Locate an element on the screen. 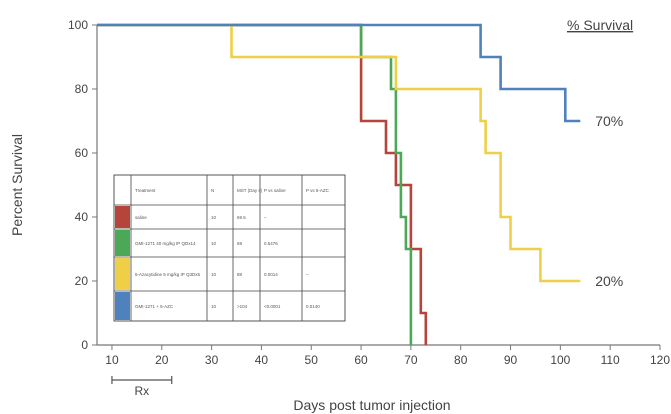  y-tick-label: 80 is located at coordinates (82, 89).